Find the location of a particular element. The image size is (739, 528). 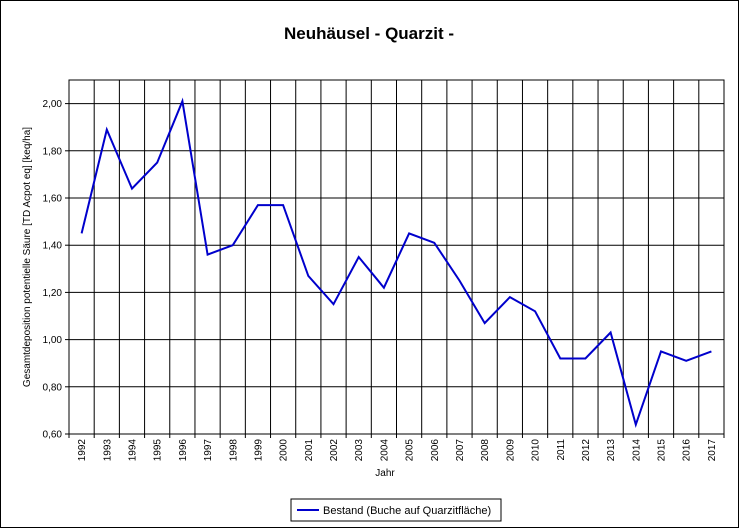

x-axis-label: Jahr is located at coordinates (385, 473).